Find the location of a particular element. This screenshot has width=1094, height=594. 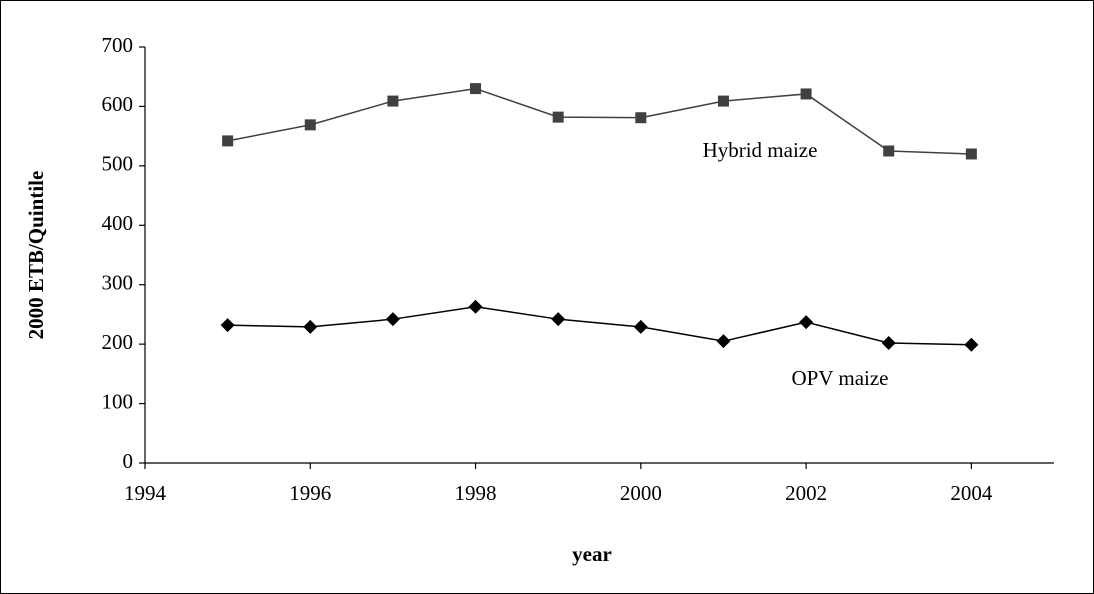

x-axis-label: year is located at coordinates (592, 554).